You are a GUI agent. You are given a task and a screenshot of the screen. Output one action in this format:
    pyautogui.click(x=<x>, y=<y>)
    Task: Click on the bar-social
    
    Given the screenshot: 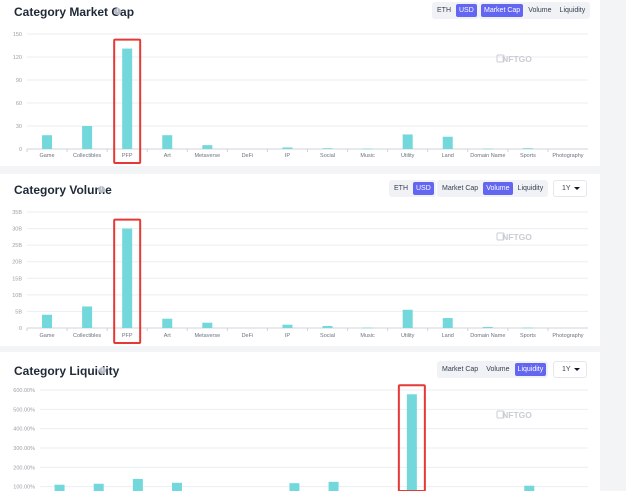 What is the action you would take?
    pyautogui.click(x=327, y=327)
    